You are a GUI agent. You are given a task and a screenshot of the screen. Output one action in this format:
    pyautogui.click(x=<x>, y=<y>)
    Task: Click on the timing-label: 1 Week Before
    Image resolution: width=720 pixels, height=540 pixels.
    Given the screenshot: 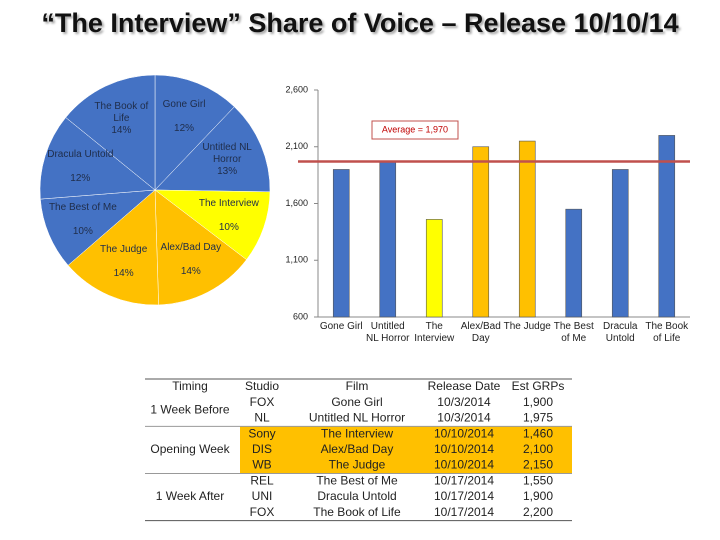 What is the action you would take?
    pyautogui.click(x=189, y=410)
    